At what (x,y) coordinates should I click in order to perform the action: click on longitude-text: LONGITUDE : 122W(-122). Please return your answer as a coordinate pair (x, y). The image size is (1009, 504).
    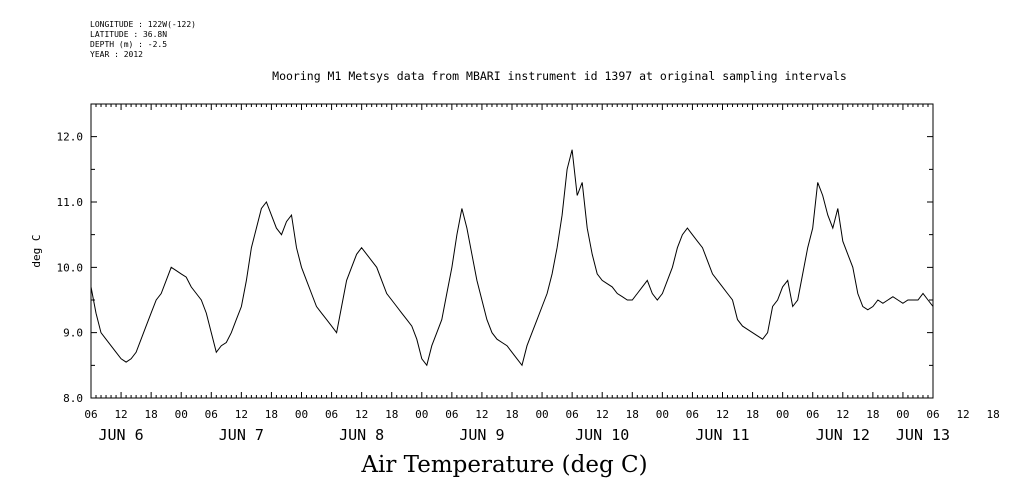
    Looking at the image, I should click on (143, 24).